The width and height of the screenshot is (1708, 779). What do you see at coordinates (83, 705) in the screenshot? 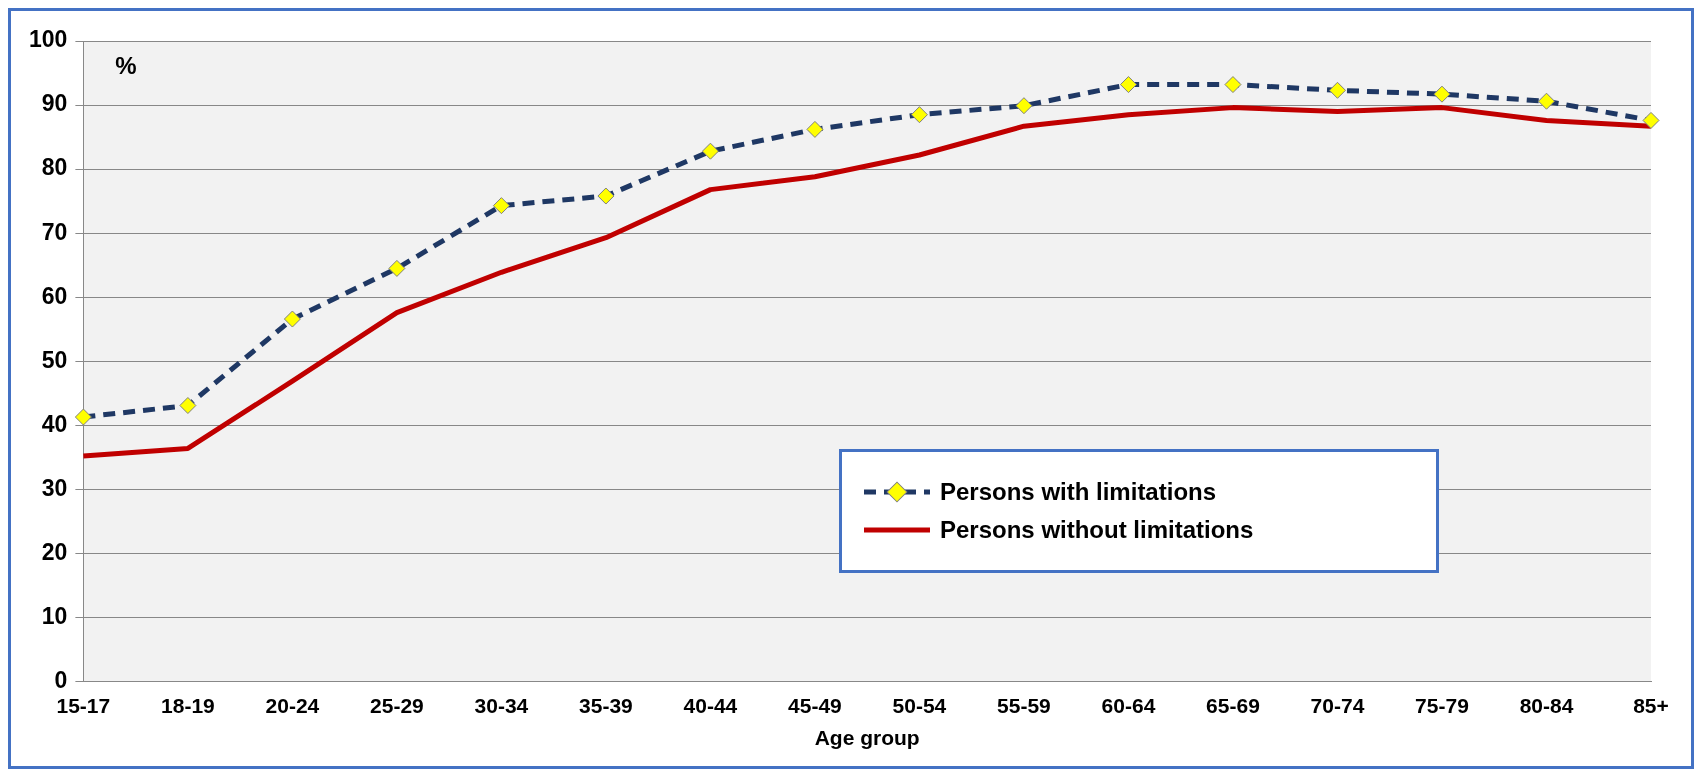
I see `x-tick-label: 15-17` at bounding box center [83, 705].